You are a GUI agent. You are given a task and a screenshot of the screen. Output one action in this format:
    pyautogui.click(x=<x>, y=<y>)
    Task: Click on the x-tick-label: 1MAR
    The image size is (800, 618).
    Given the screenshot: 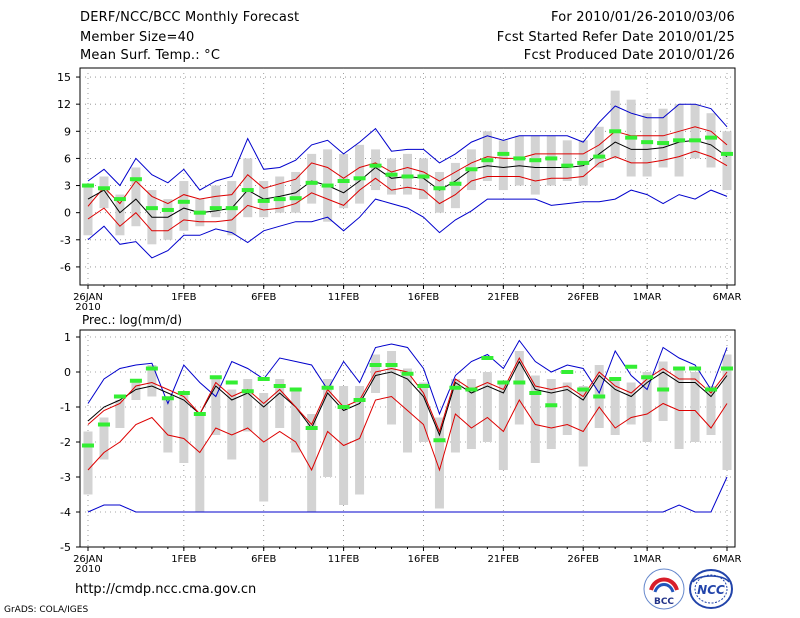 What is the action you would take?
    pyautogui.click(x=647, y=297)
    